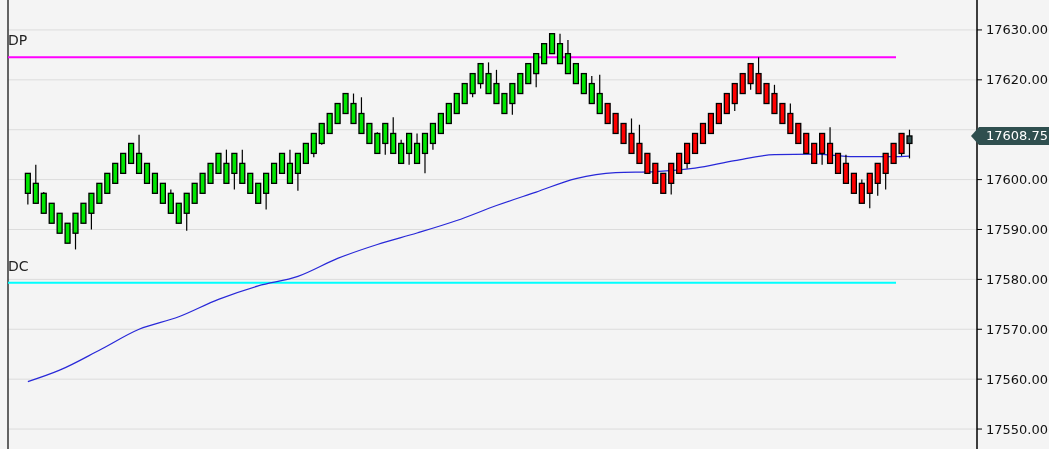  I want to click on y-tick-label: 17600.00, so click(1017, 180).